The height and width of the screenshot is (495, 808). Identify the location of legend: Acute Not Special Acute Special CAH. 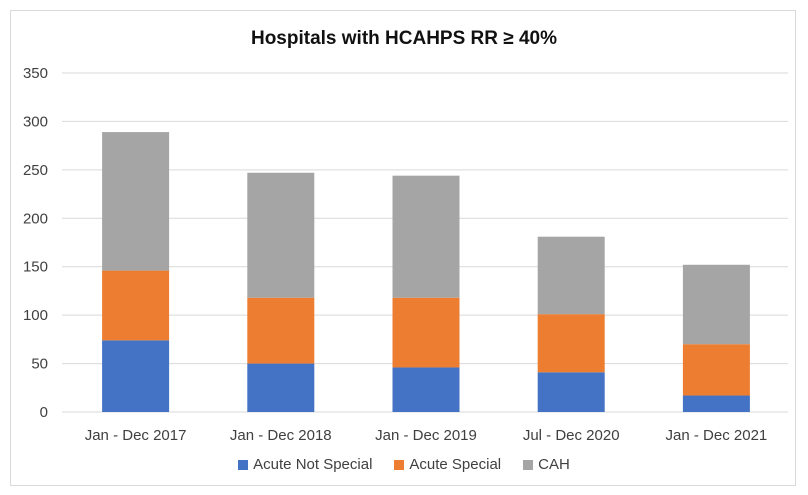
(404, 464).